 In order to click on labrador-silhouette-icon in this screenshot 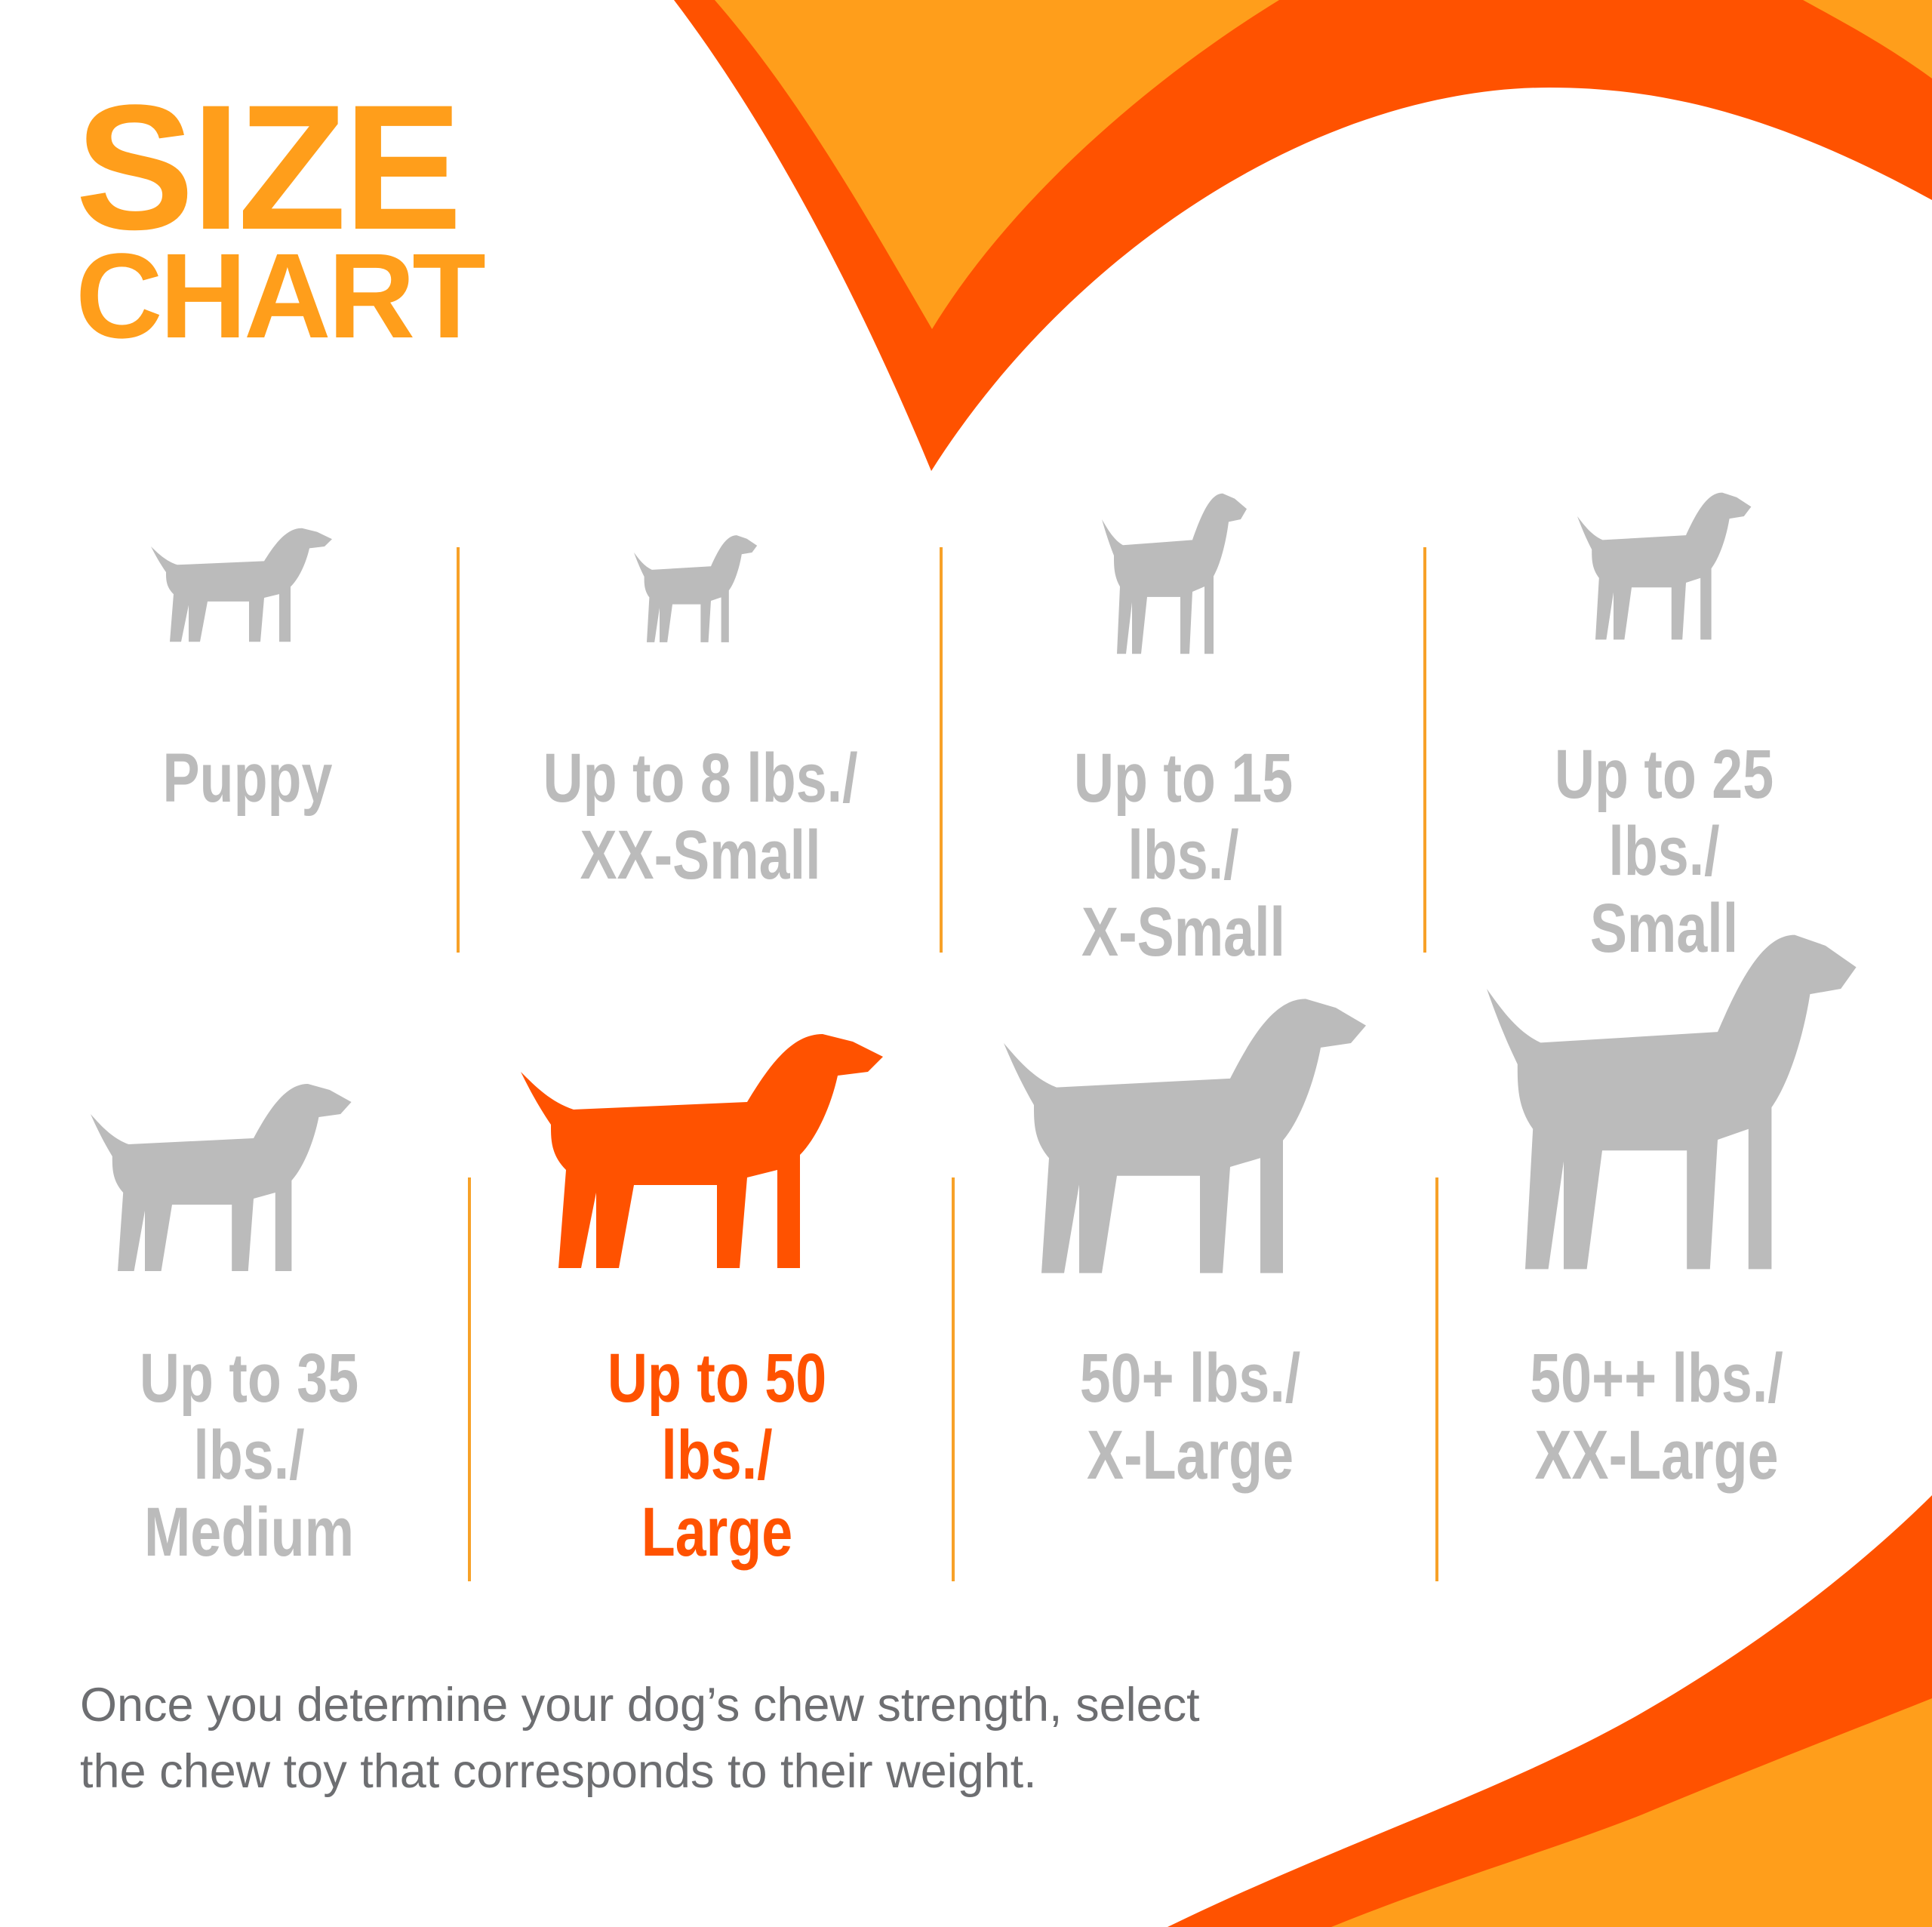, I will do `click(702, 1151)`.